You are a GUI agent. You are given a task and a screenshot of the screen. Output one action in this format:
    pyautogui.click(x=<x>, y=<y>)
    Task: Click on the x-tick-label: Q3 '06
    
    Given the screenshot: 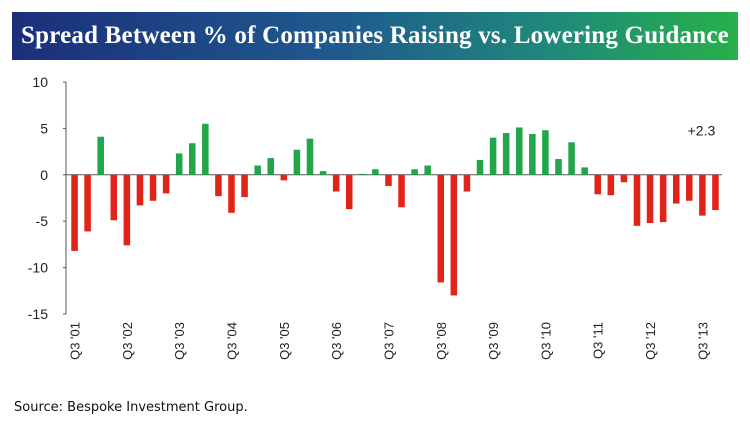 What is the action you would take?
    pyautogui.click(x=336, y=341)
    